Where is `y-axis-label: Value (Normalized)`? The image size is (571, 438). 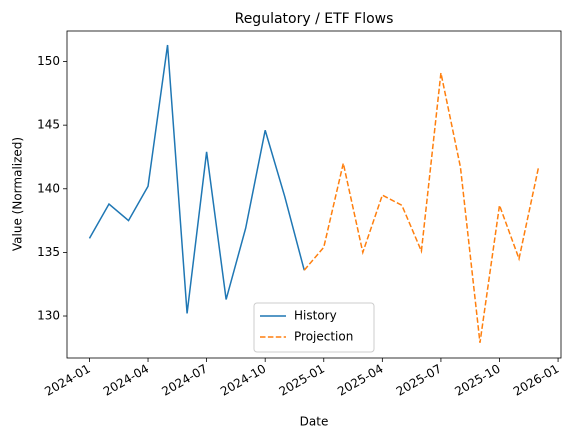 y-axis-label: Value (Normalized) is located at coordinates (18, 194).